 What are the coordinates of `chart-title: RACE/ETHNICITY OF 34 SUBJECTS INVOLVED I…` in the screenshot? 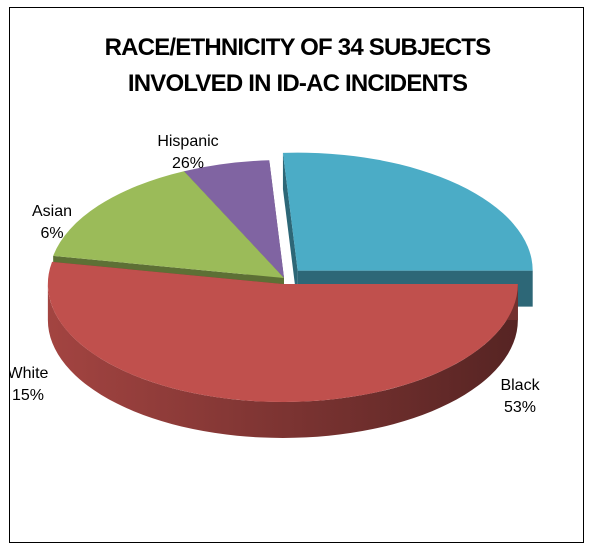 It's located at (297, 66).